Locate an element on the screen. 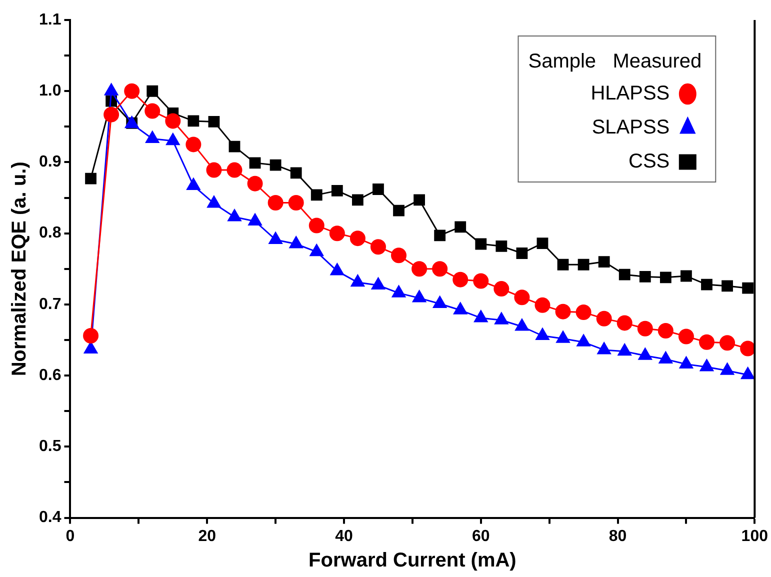 The height and width of the screenshot is (577, 771). x-tick-label: 100 is located at coordinates (754, 536).